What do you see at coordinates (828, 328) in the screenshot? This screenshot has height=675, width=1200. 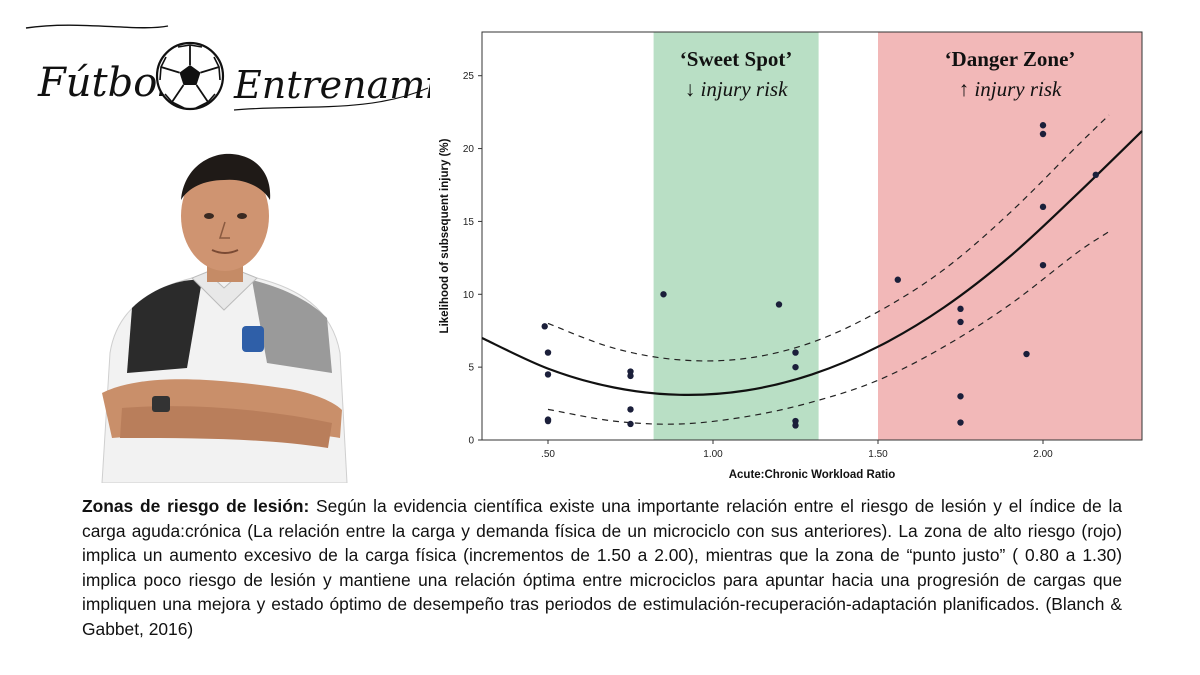 I see `ci-lower-line` at bounding box center [828, 328].